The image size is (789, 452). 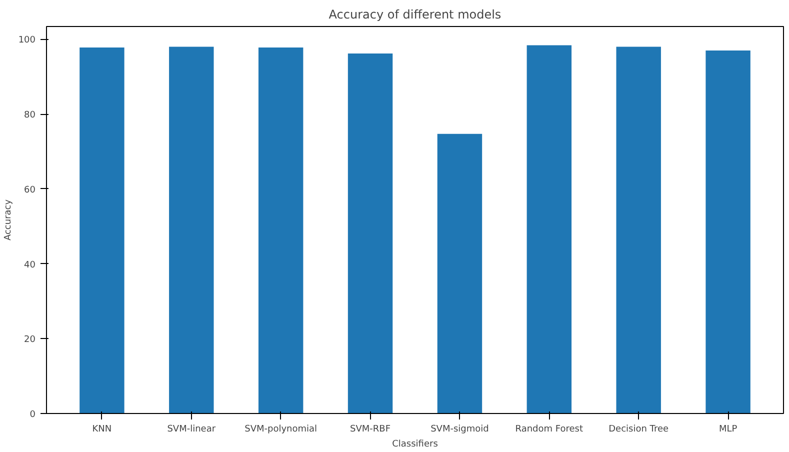 What do you see at coordinates (549, 429) in the screenshot?
I see `x-tick-label: Random Forest` at bounding box center [549, 429].